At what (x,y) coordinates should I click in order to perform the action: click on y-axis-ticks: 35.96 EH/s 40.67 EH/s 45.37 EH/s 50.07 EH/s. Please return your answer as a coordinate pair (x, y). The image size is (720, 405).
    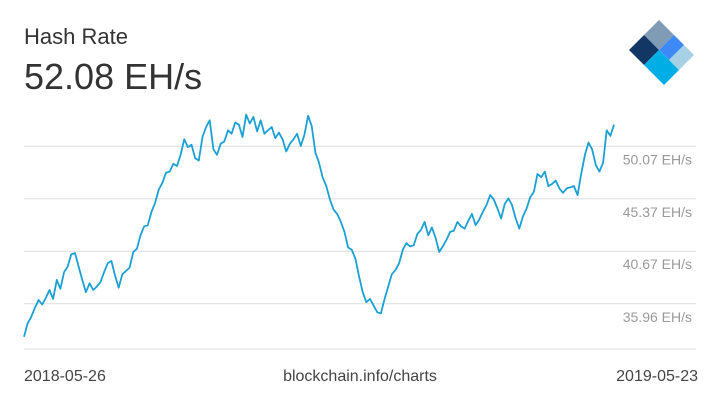
    Looking at the image, I should click on (657, 238).